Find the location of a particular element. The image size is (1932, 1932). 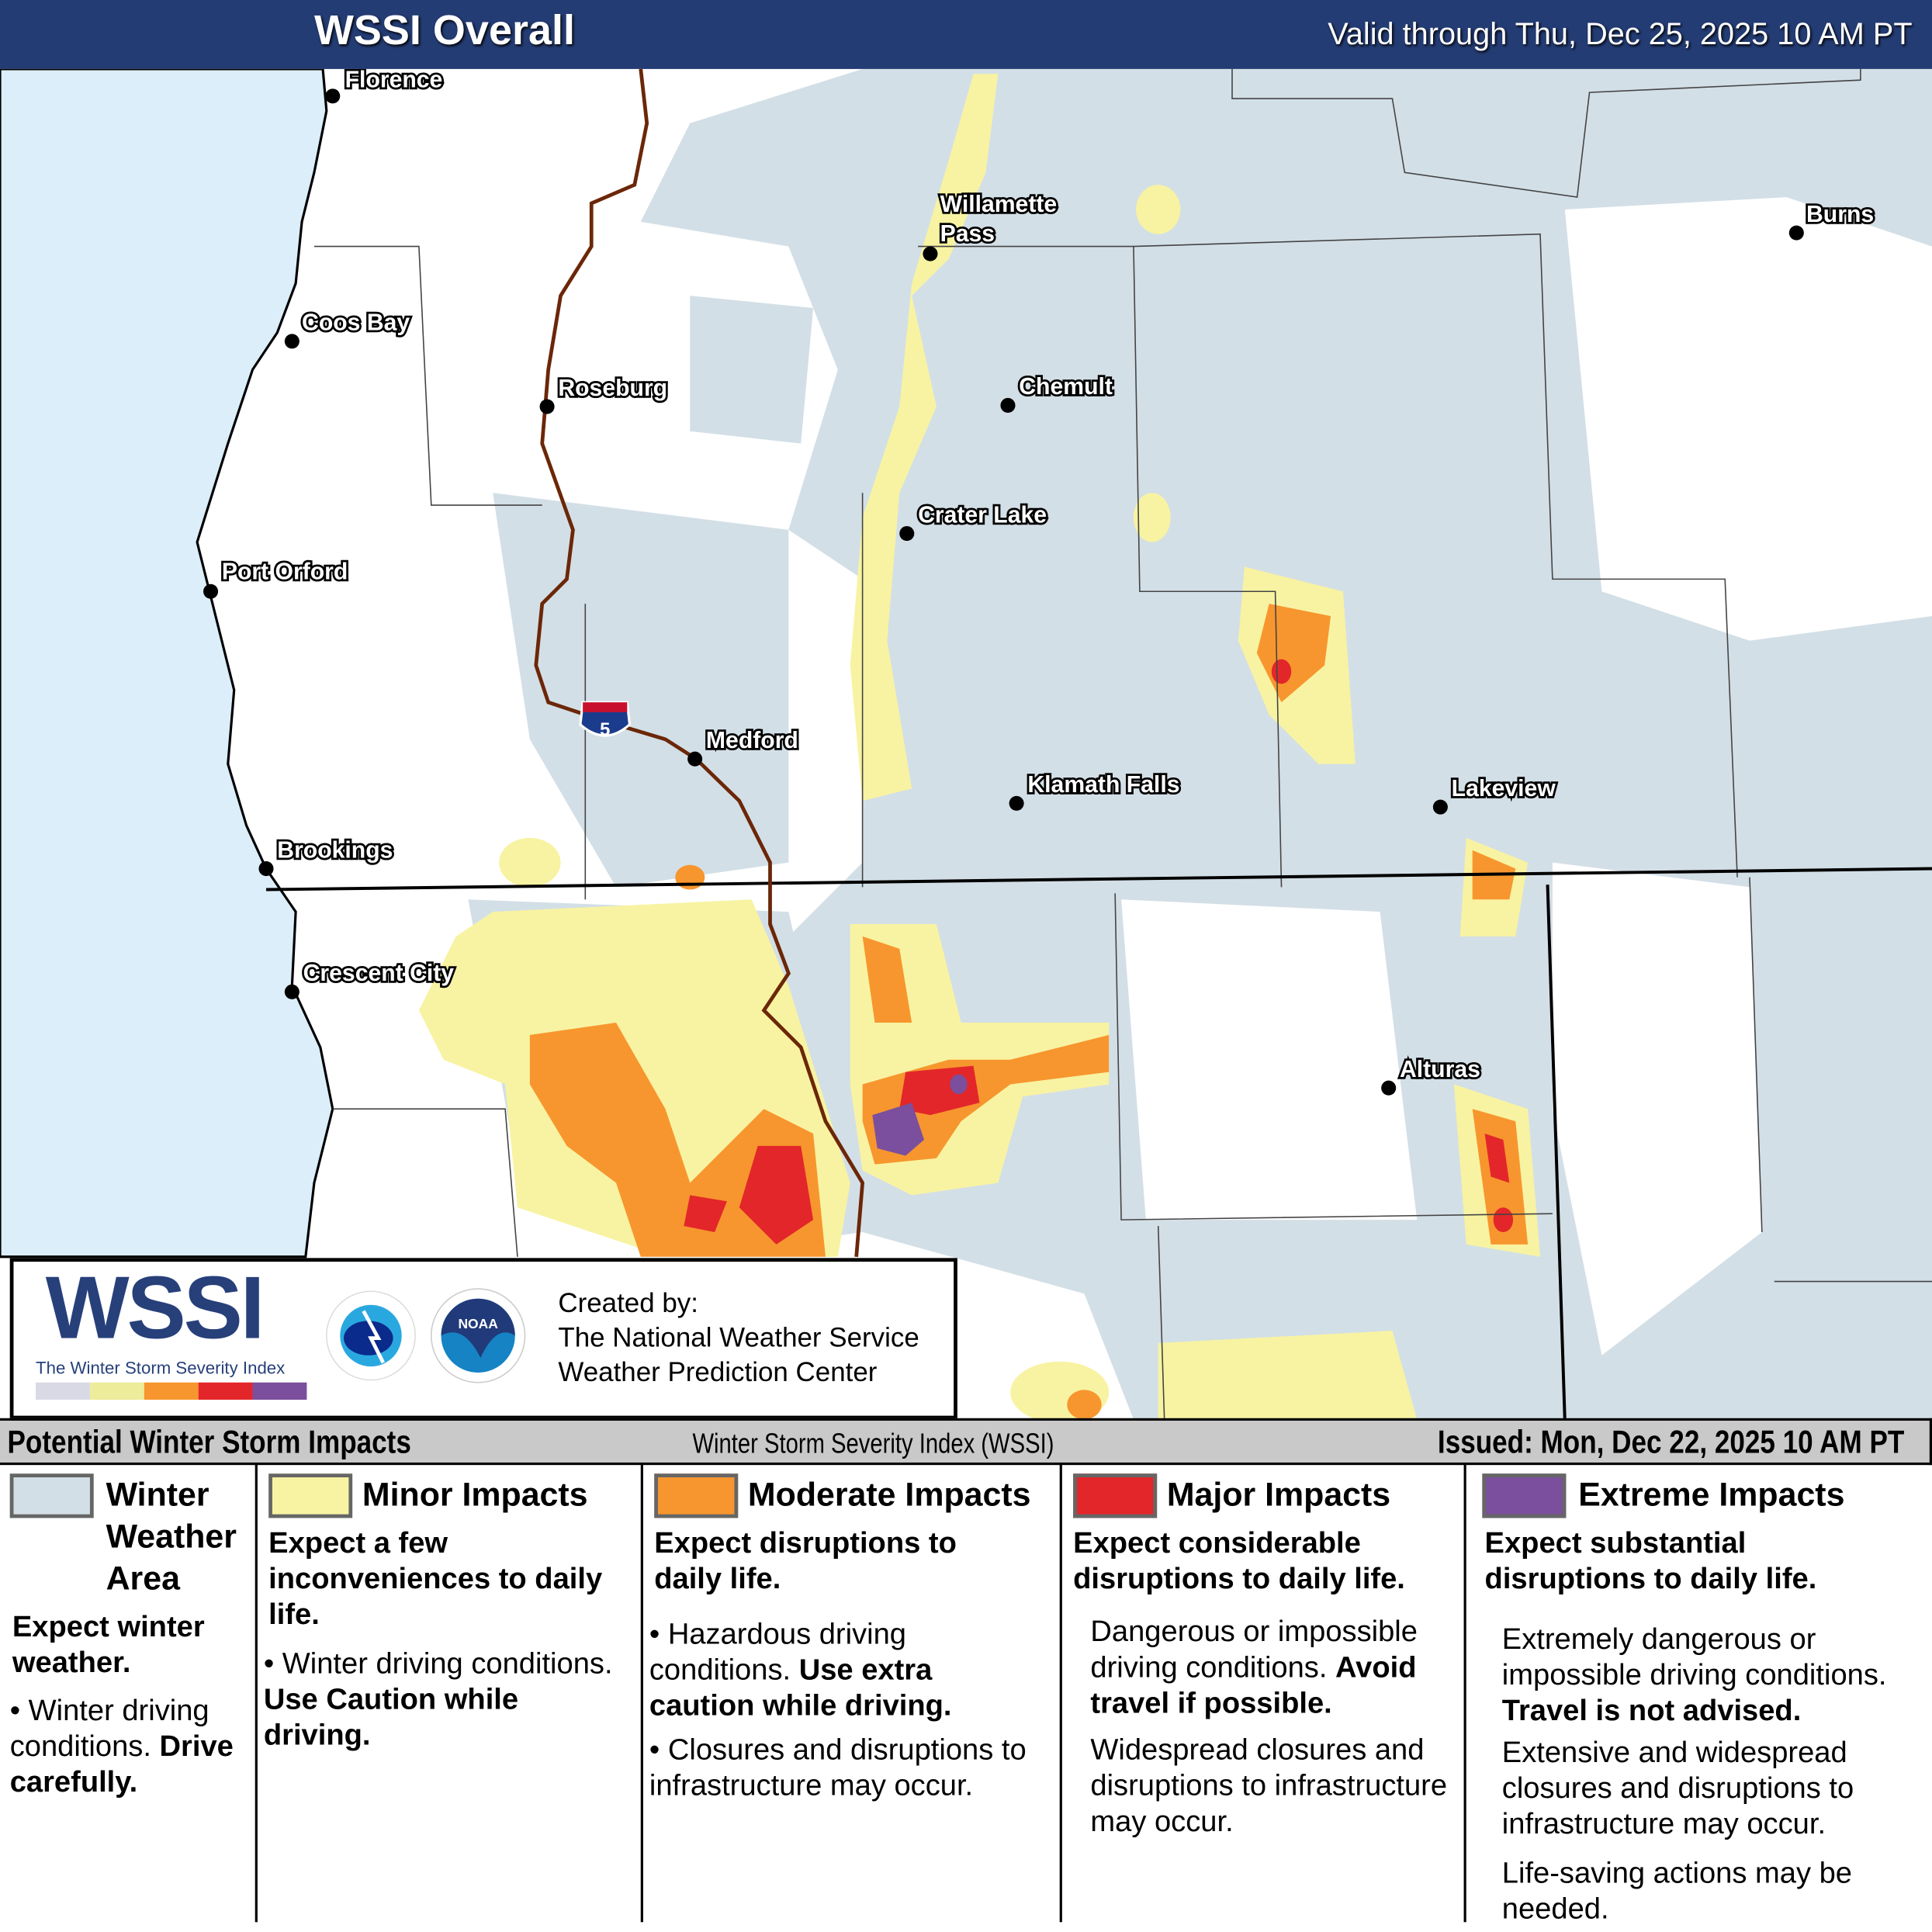

city-willamette-pass: Willamette Pass is located at coordinates (991, 225).